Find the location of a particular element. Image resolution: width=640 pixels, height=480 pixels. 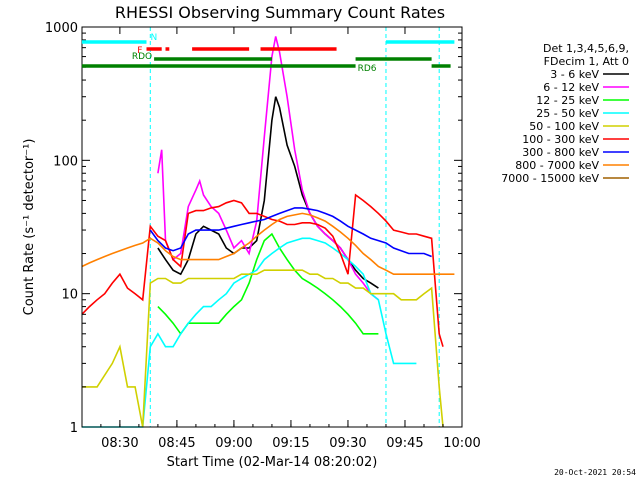

flag-label: N is located at coordinates (153, 38).